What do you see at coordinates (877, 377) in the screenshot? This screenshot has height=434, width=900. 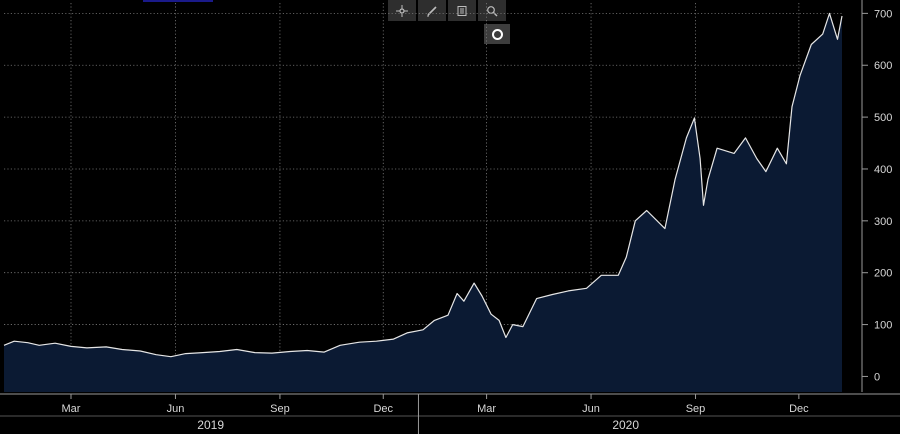 I see `y-tick-label: 0` at bounding box center [877, 377].